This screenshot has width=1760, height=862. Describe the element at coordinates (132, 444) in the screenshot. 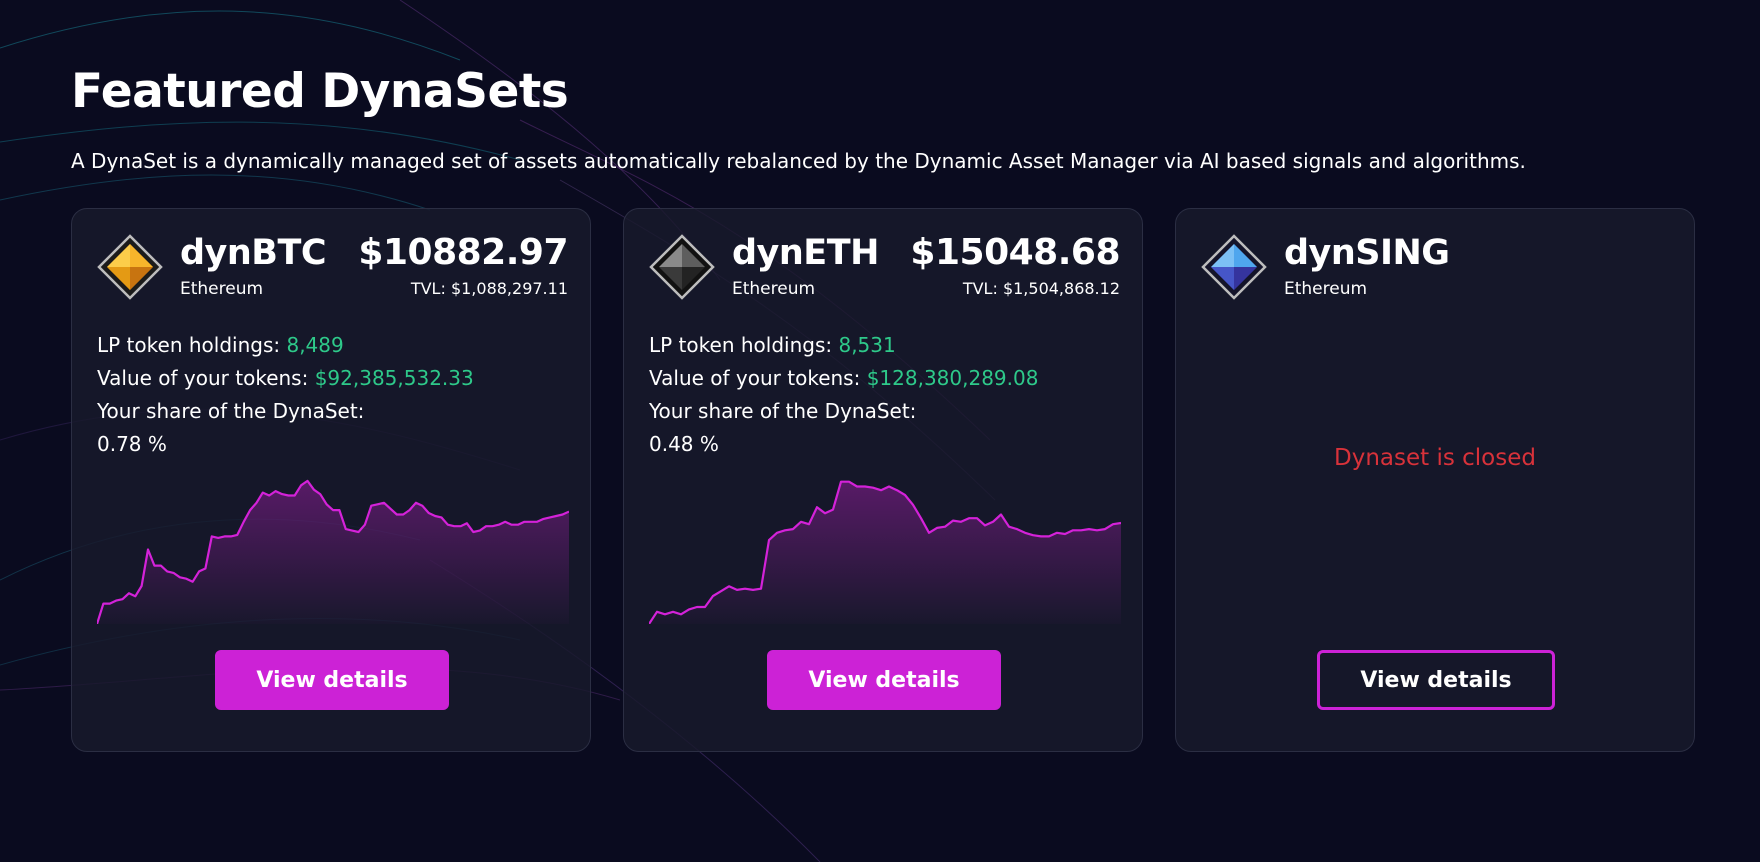

I see `share-value: 0.78 %` at that location.